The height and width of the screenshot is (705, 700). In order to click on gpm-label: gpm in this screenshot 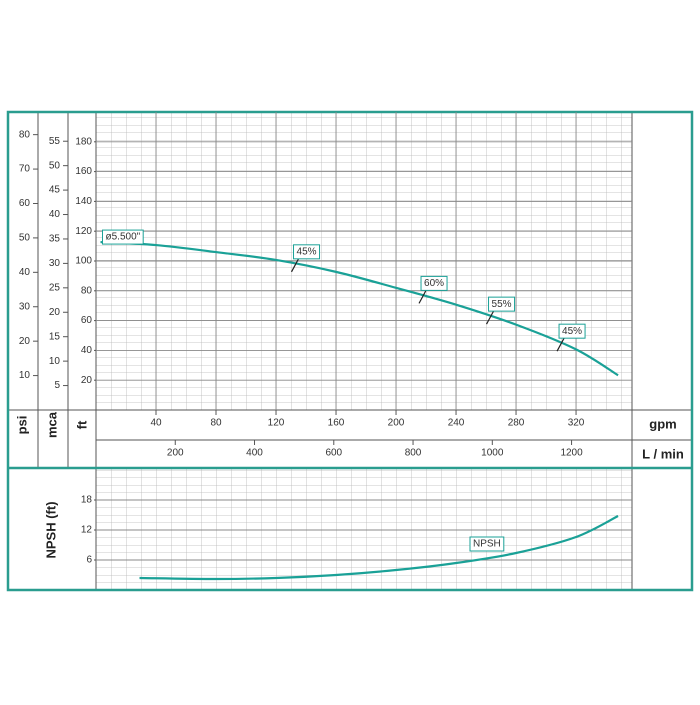, I will do `click(662, 423)`.